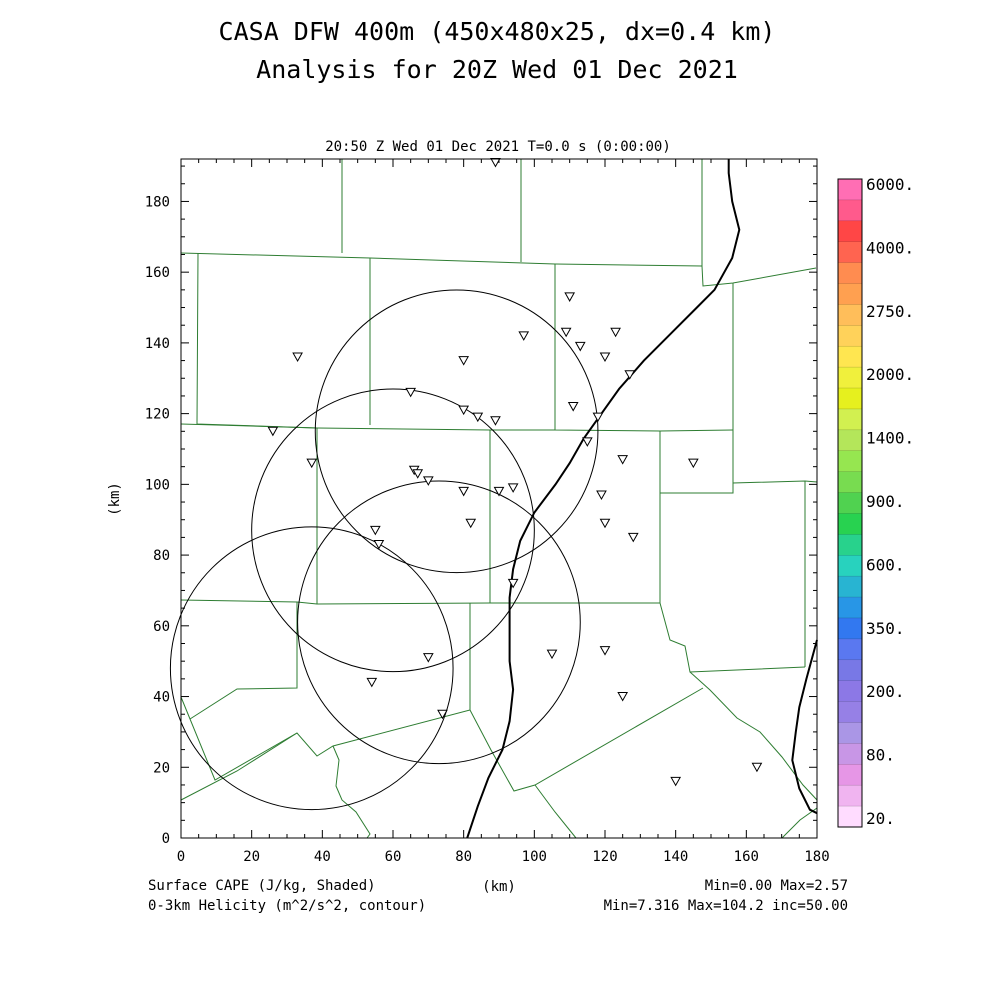  What do you see at coordinates (503, 857) in the screenshot?
I see `x-tick-labels: 0 20 40 60 80 100 120 140 160 180` at bounding box center [503, 857].